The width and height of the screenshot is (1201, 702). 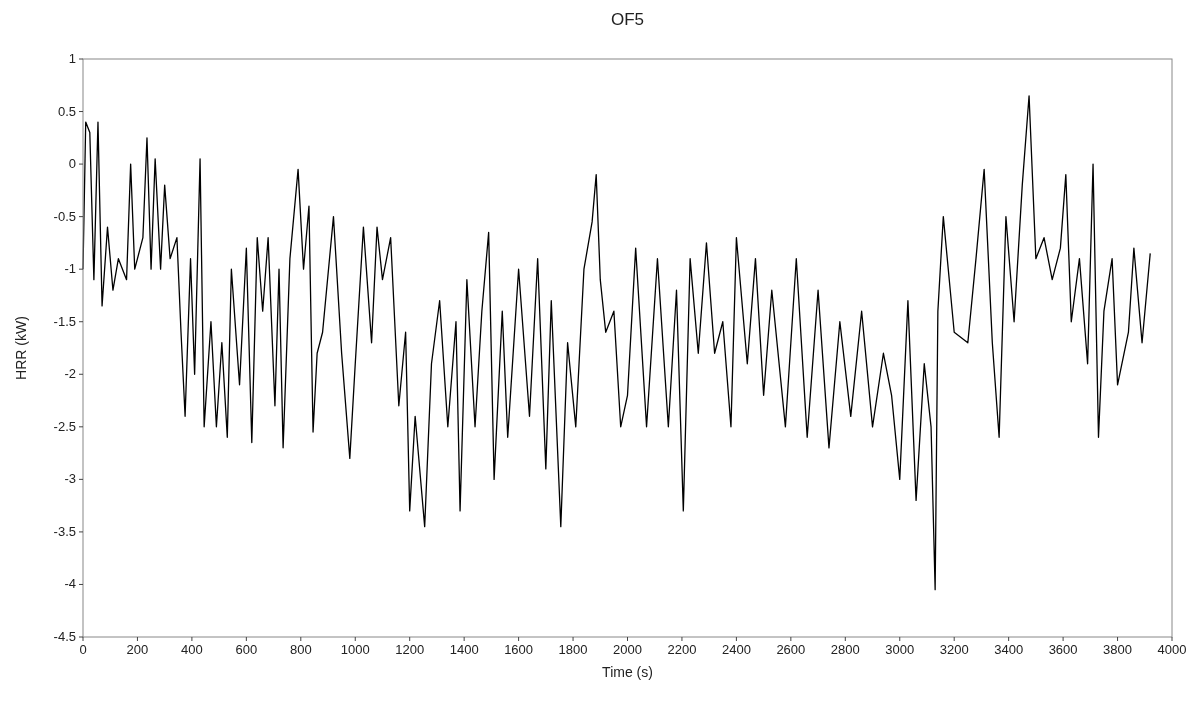 What do you see at coordinates (410, 649) in the screenshot?
I see `x-tick-label: 1200` at bounding box center [410, 649].